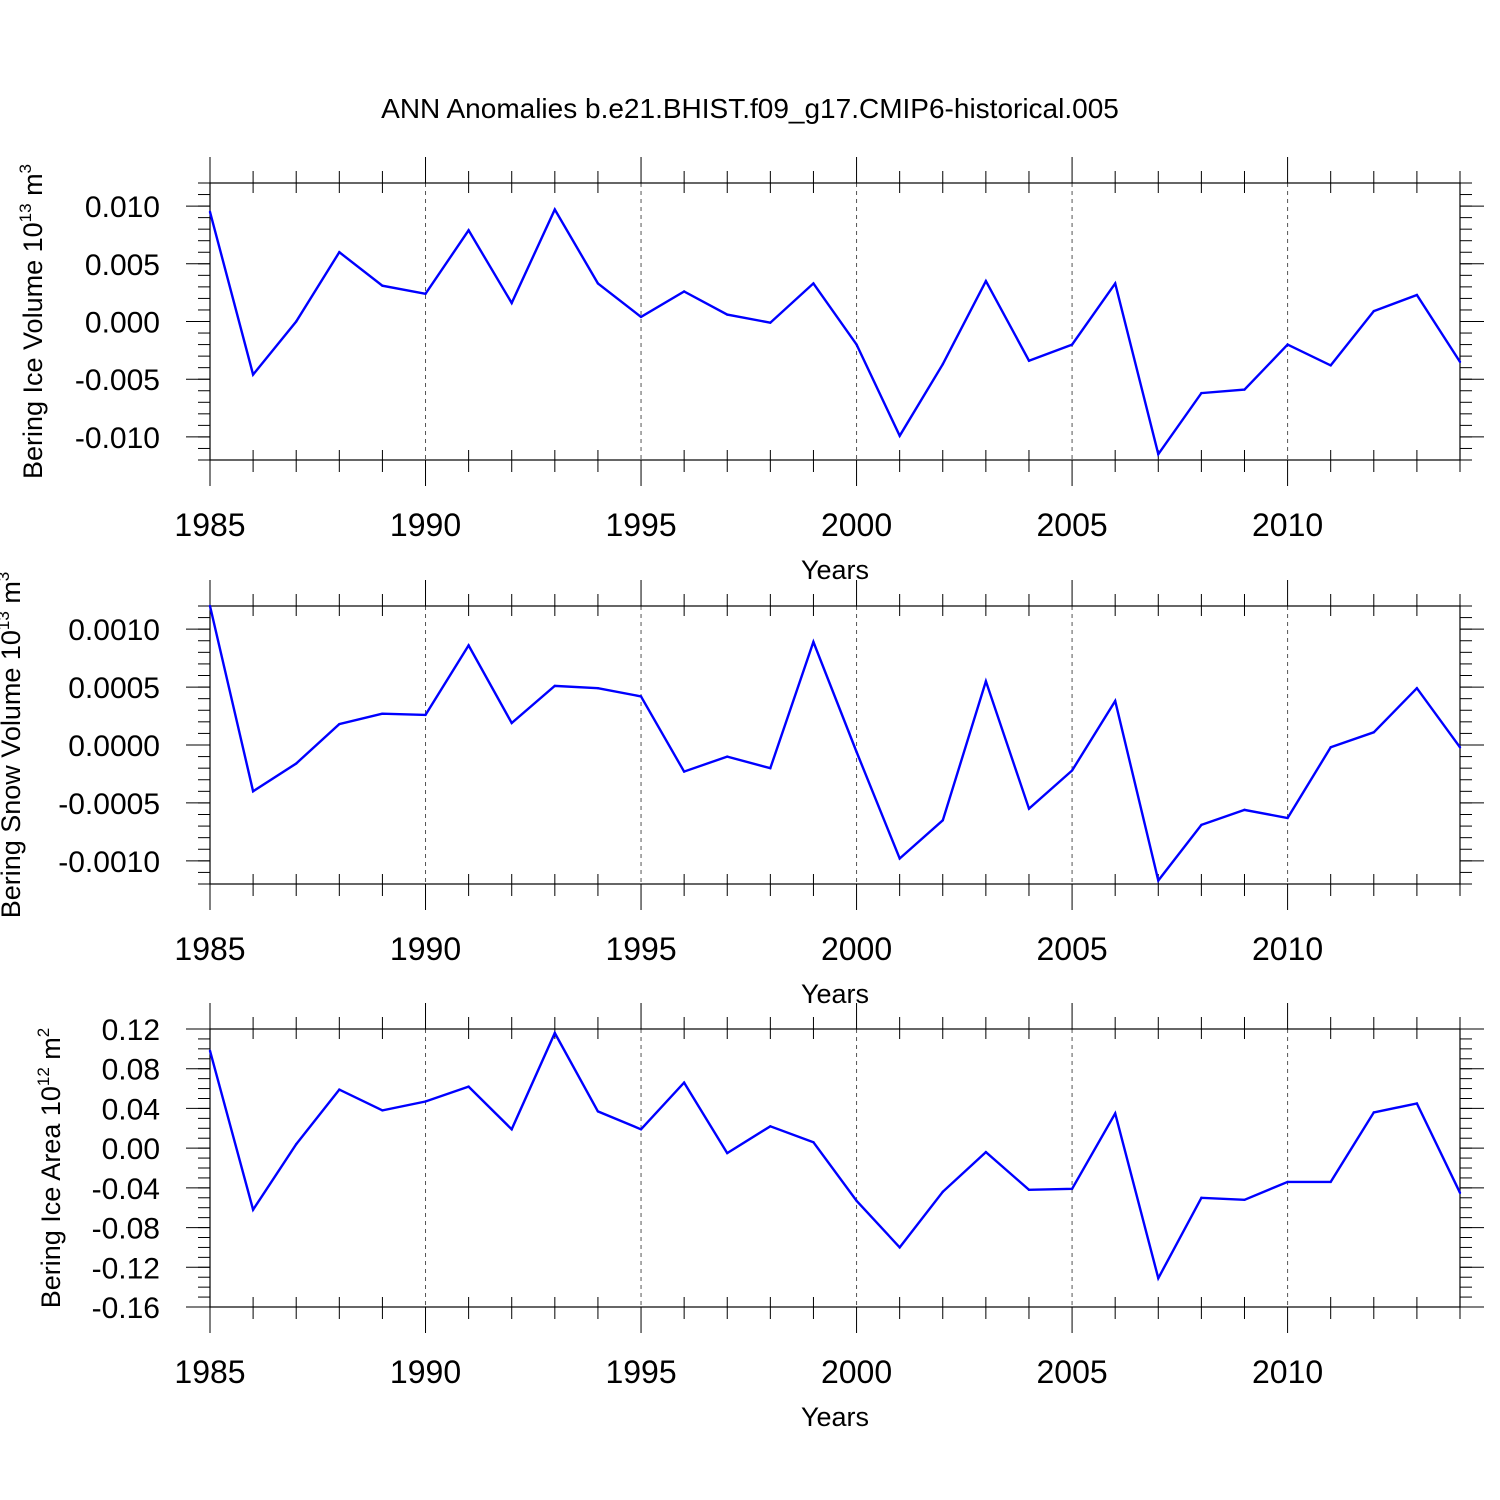 Image resolution: width=1500 pixels, height=1500 pixels. I want to click on y-axis-label: Bering Ice Volume 1013 m3, so click(32, 321).